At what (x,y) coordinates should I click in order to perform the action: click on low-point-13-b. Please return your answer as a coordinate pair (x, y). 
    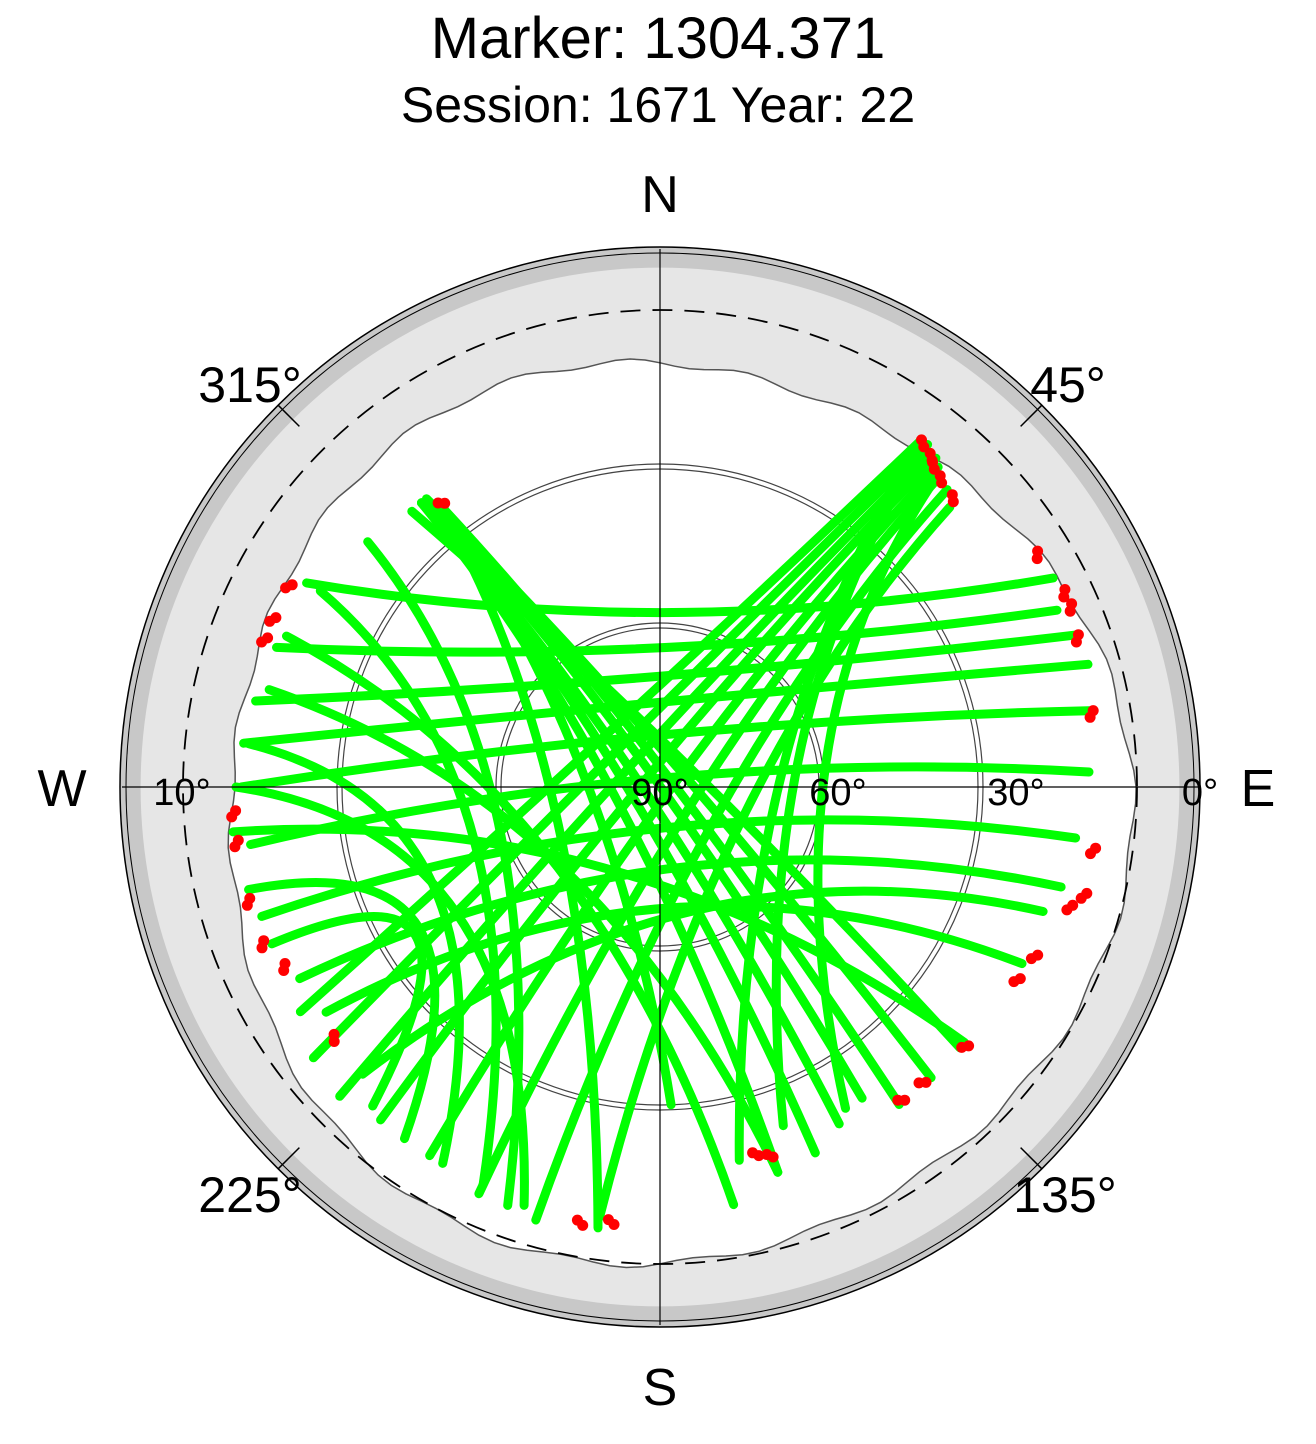
    Looking at the image, I should click on (1031, 959).